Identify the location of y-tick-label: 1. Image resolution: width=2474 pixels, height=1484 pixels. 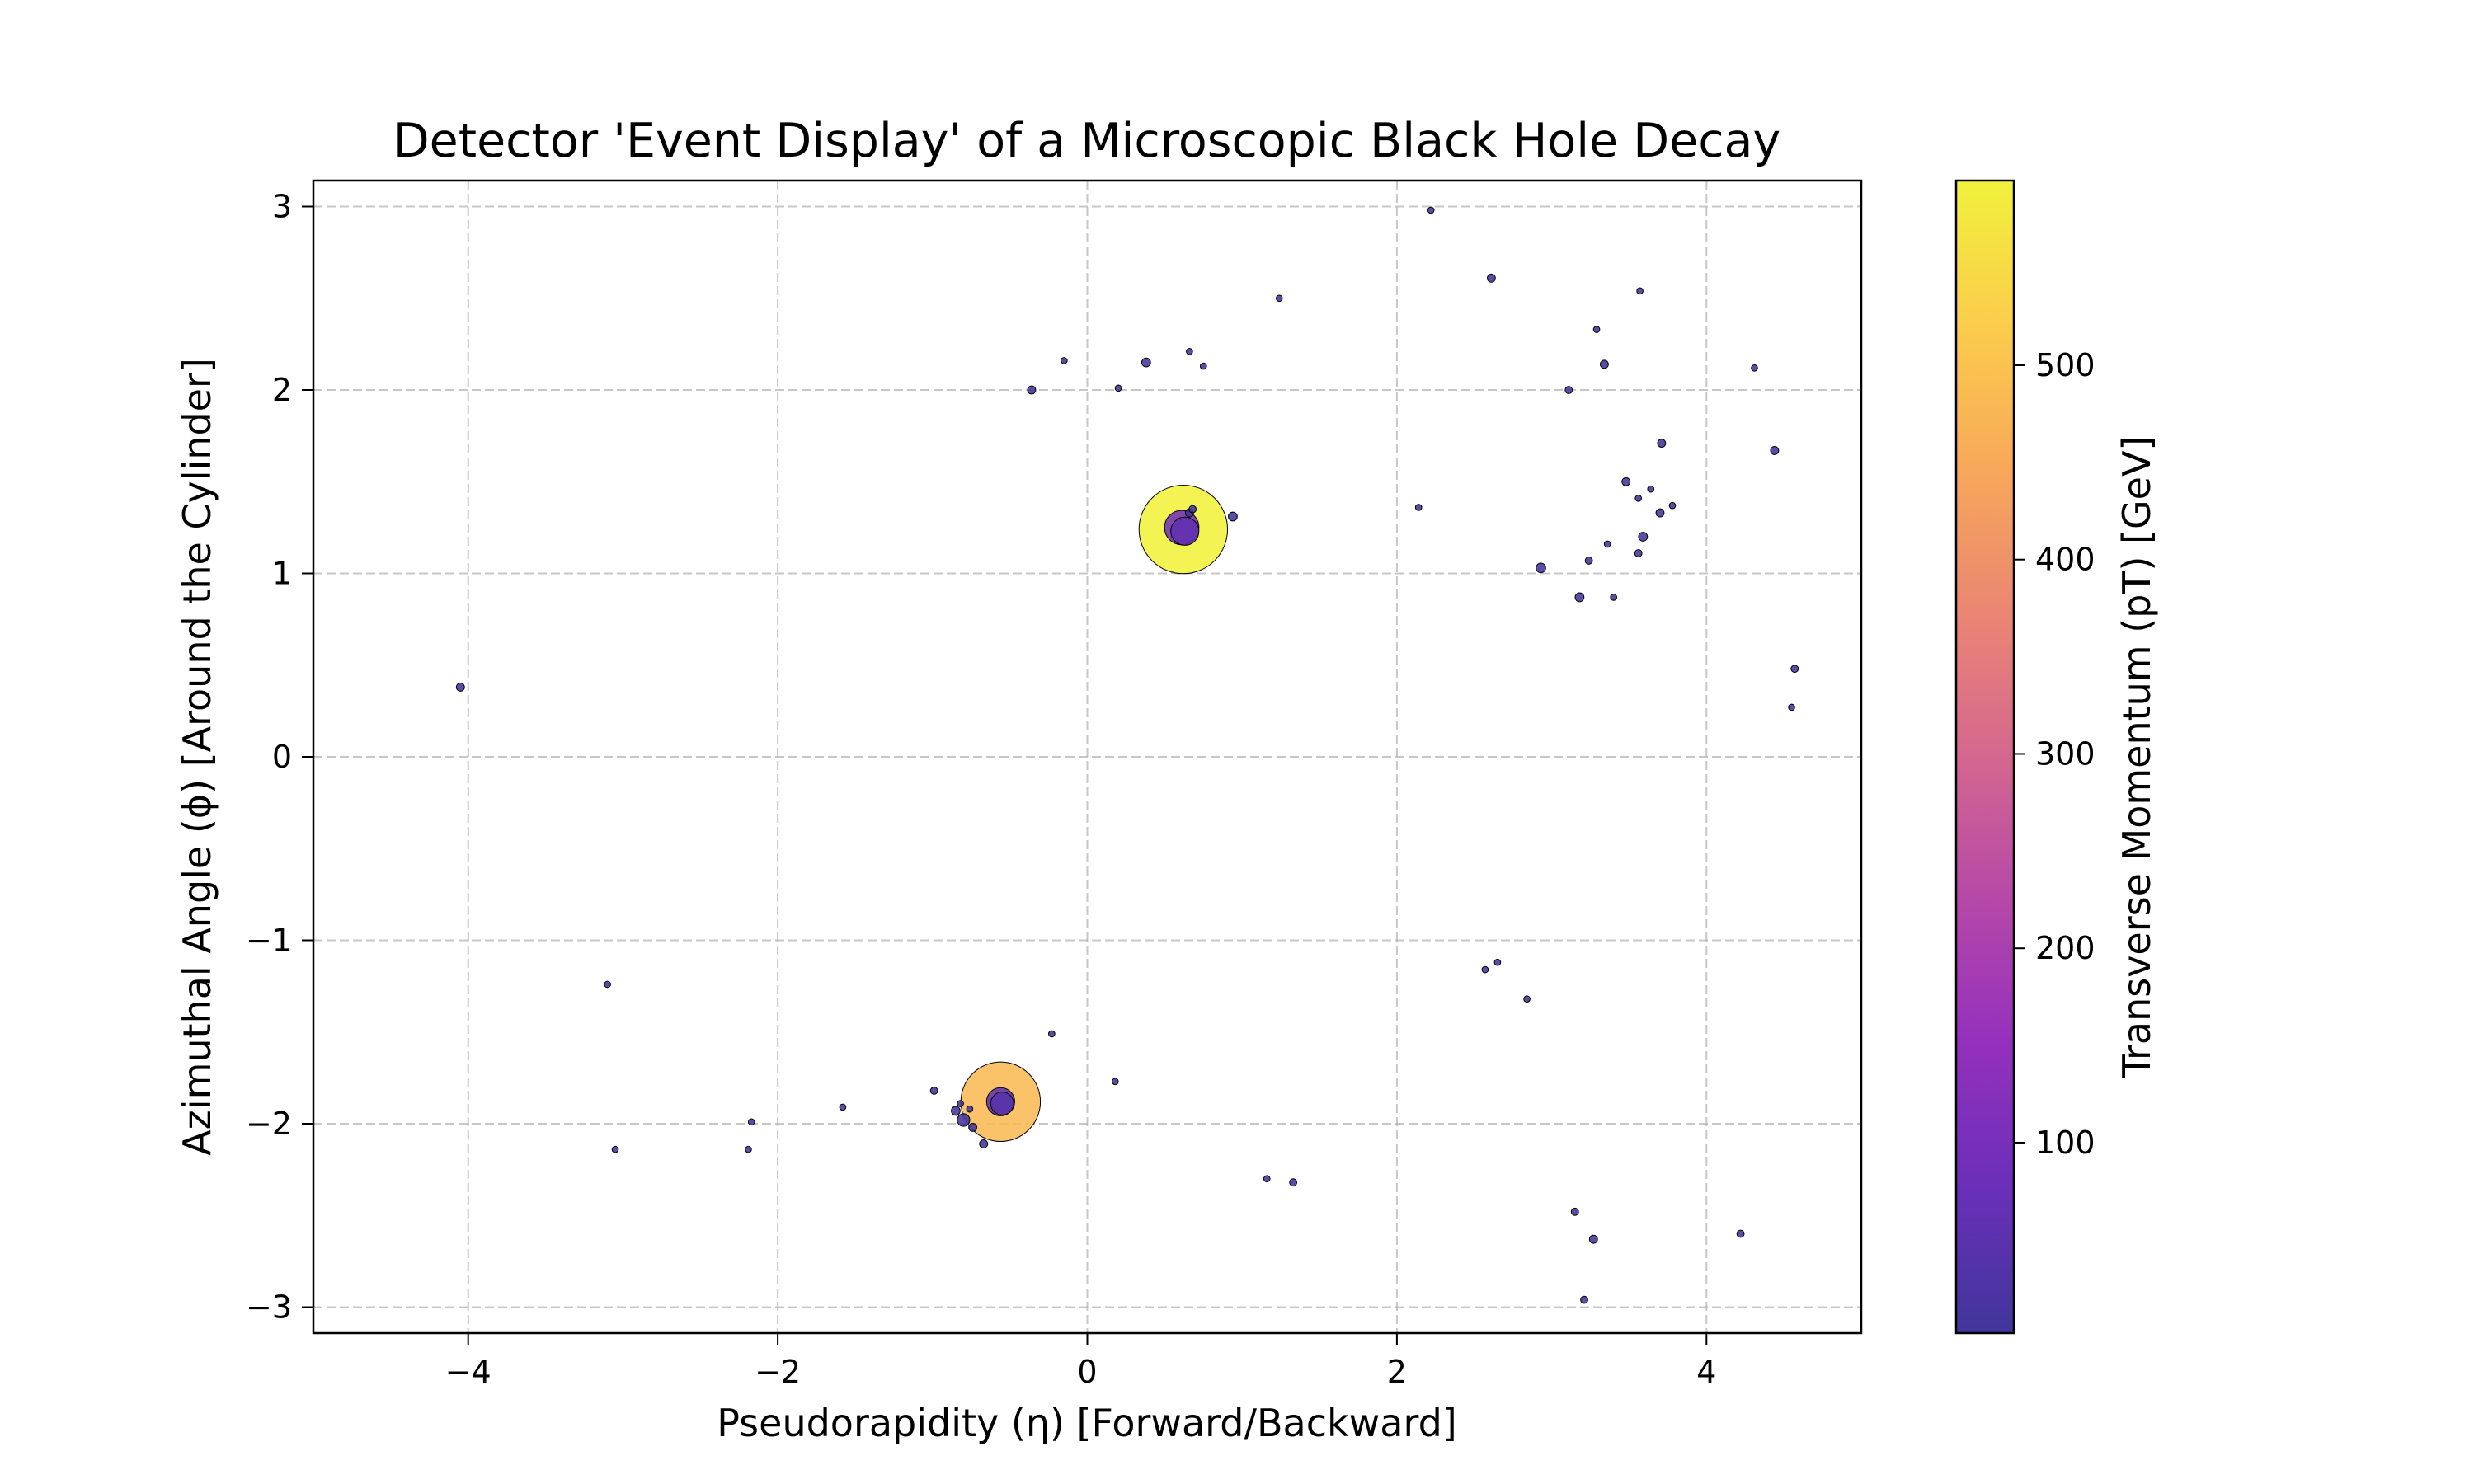
(282, 574).